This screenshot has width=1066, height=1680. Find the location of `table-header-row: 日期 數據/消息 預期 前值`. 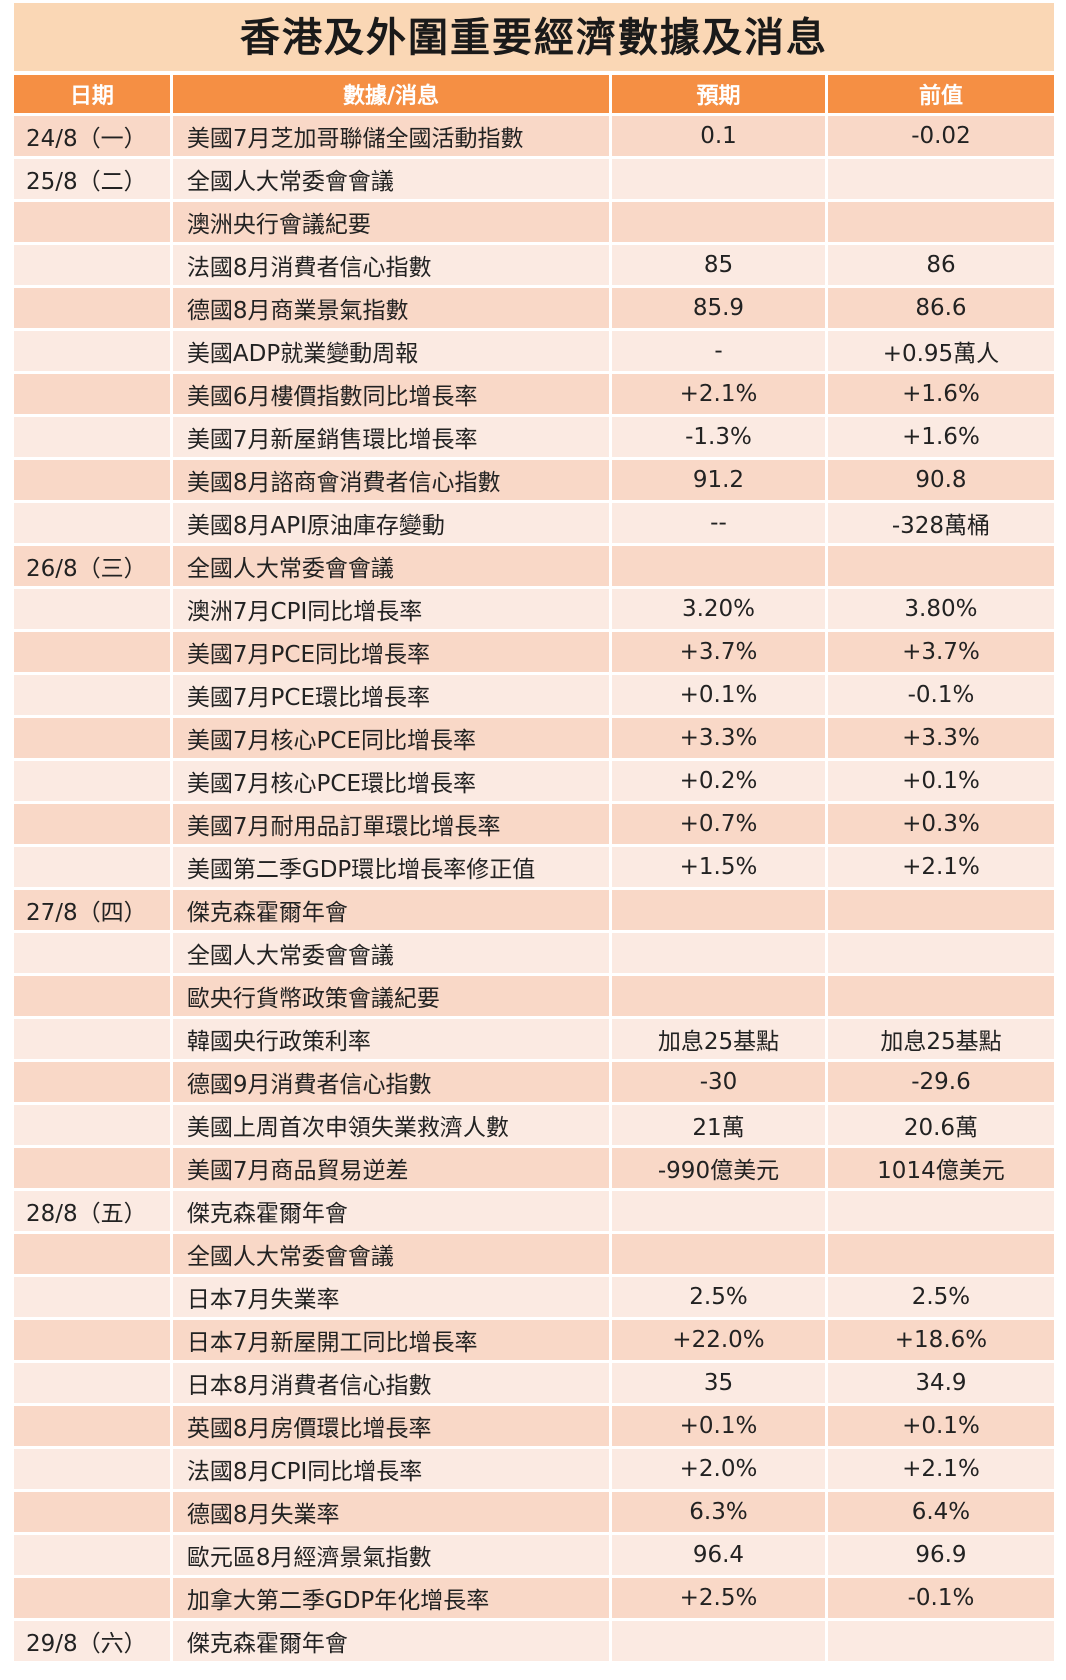

table-header-row: 日期 數據/消息 預期 前值 is located at coordinates (534, 95).